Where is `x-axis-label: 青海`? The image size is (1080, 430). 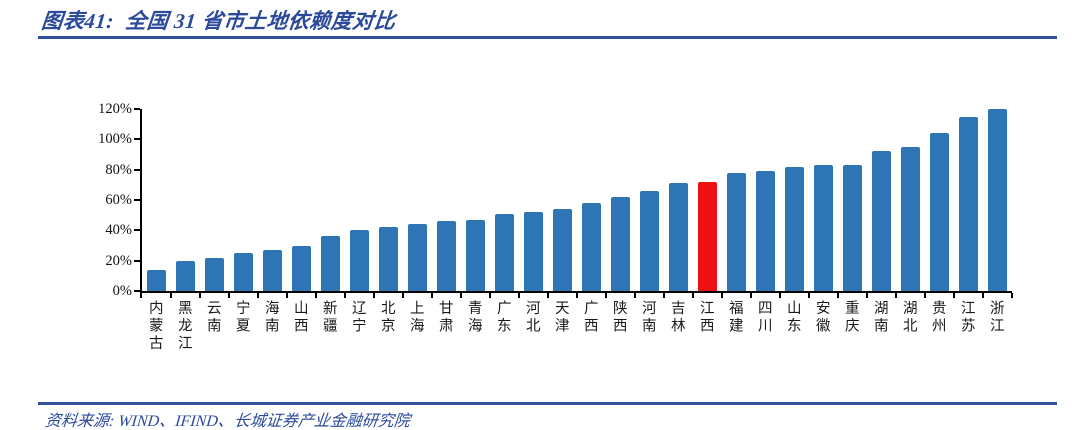
x-axis-label: 青海 is located at coordinates (473, 317).